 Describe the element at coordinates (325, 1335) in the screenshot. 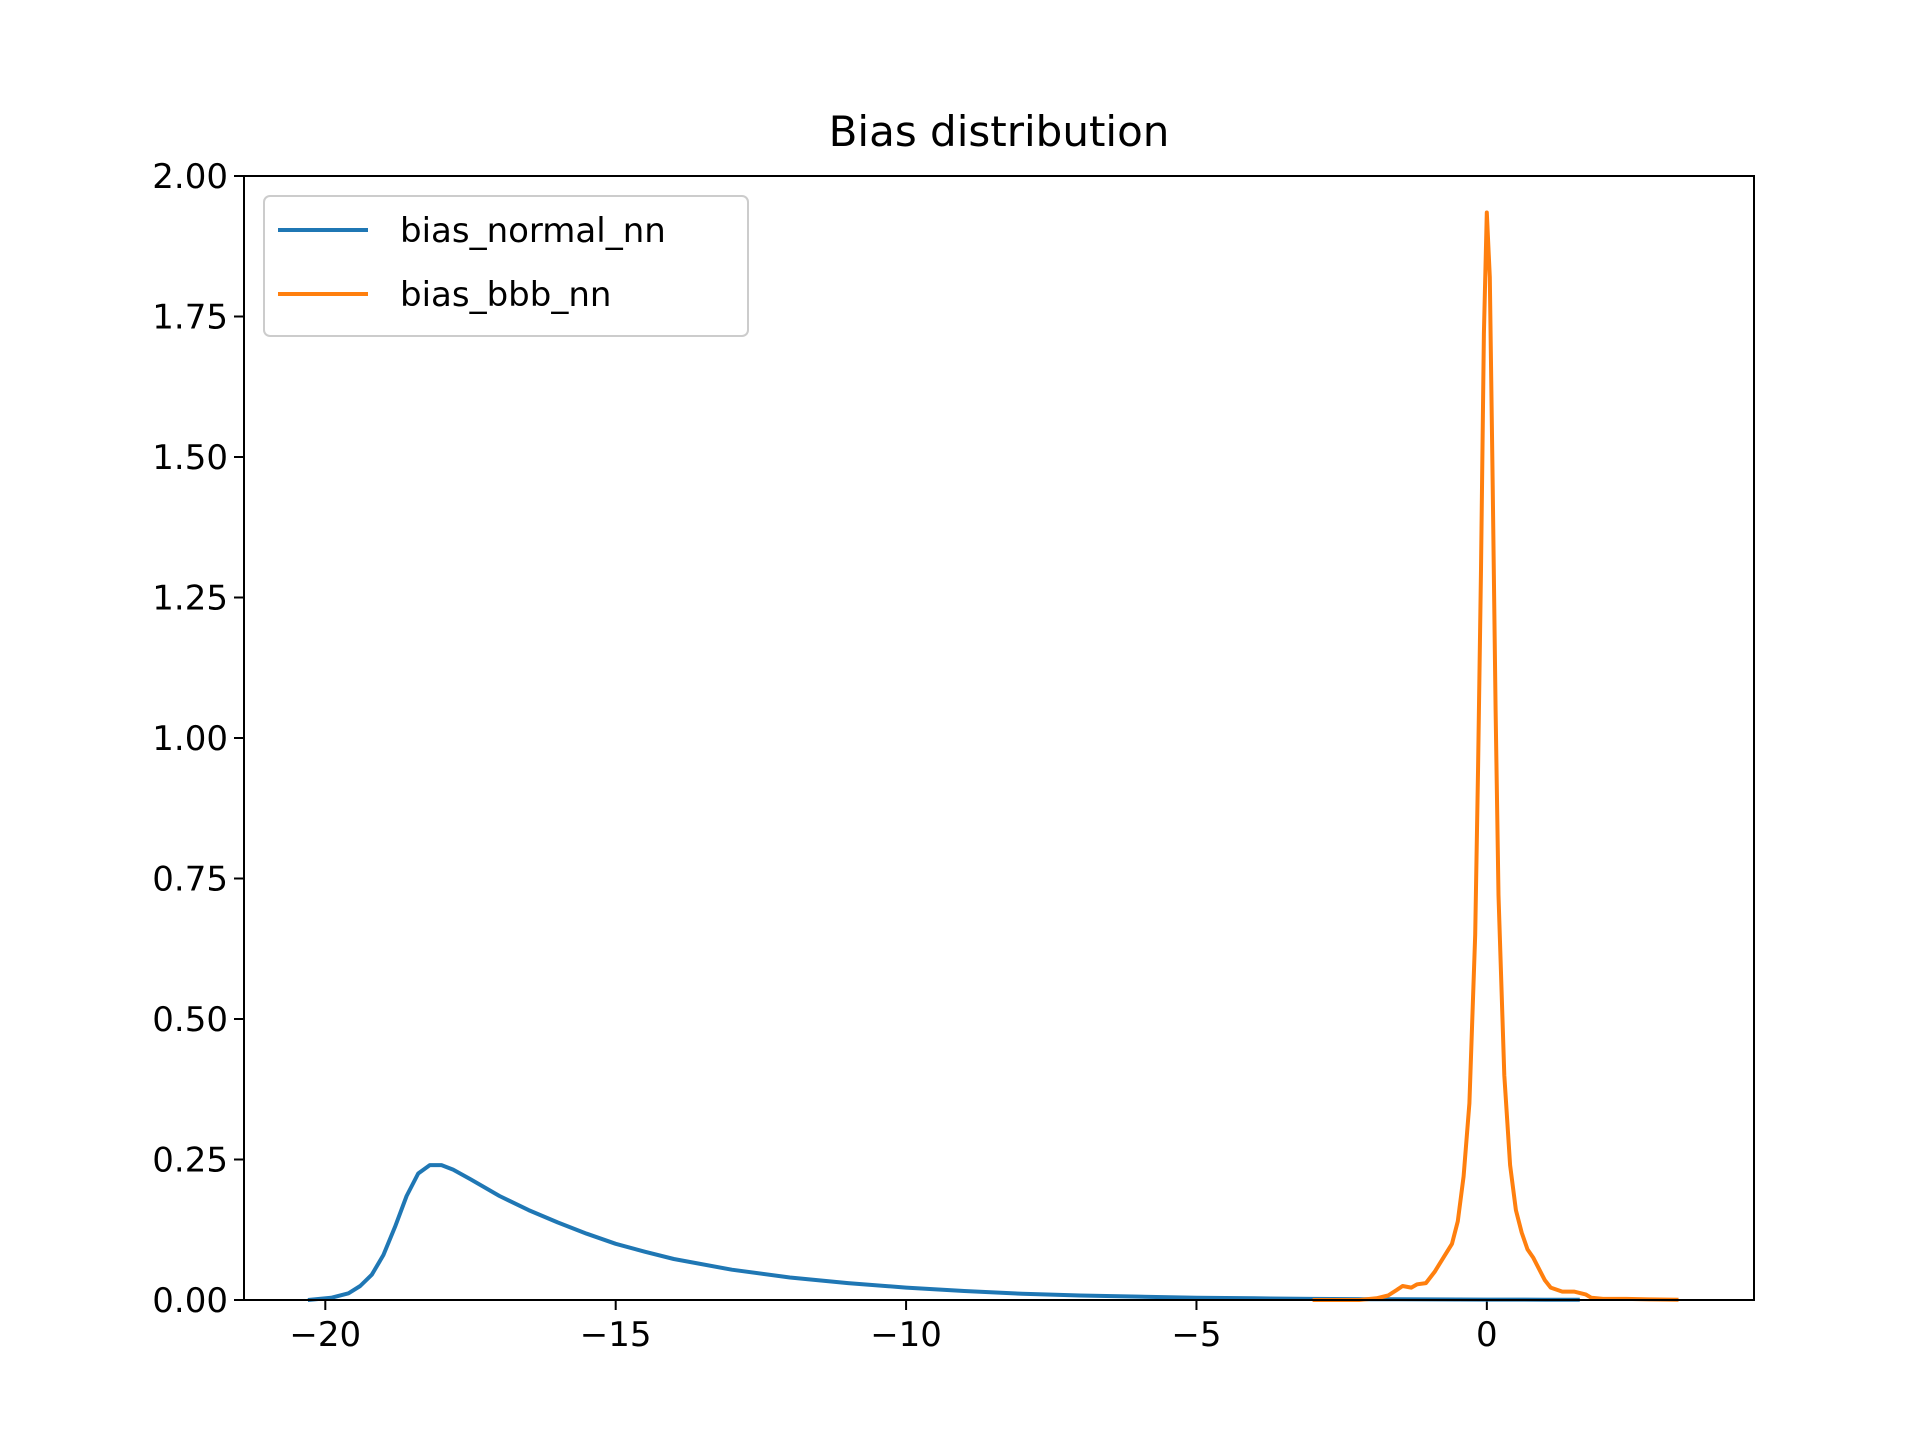

I see `x-tick-label: −20` at that location.